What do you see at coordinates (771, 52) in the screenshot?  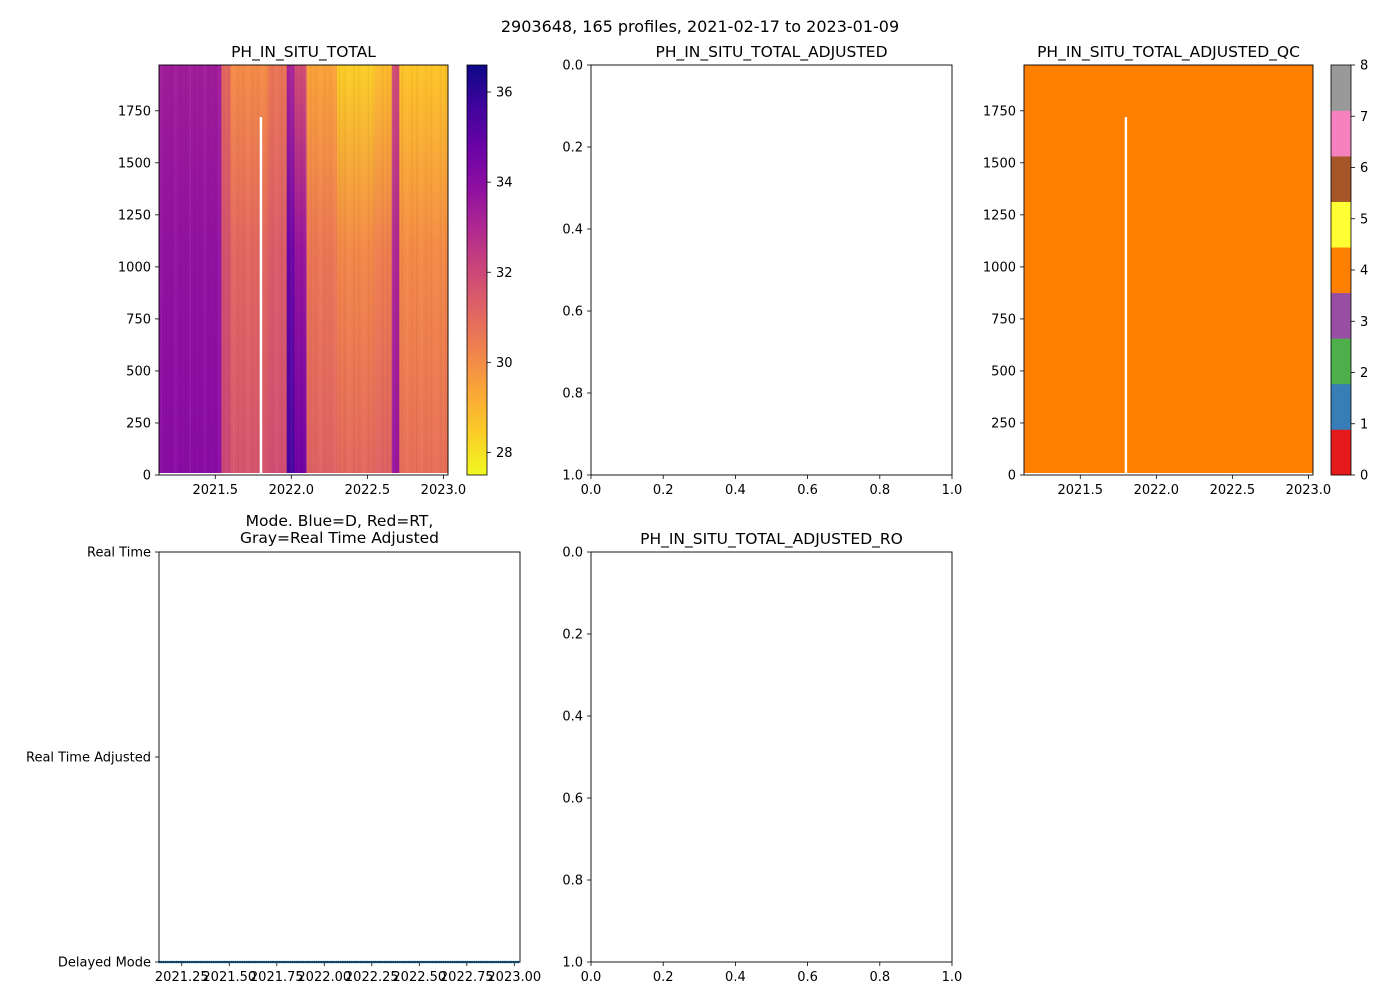 I see `axes-title: PH_IN_SITU_TOTAL_ADJUSTED` at bounding box center [771, 52].